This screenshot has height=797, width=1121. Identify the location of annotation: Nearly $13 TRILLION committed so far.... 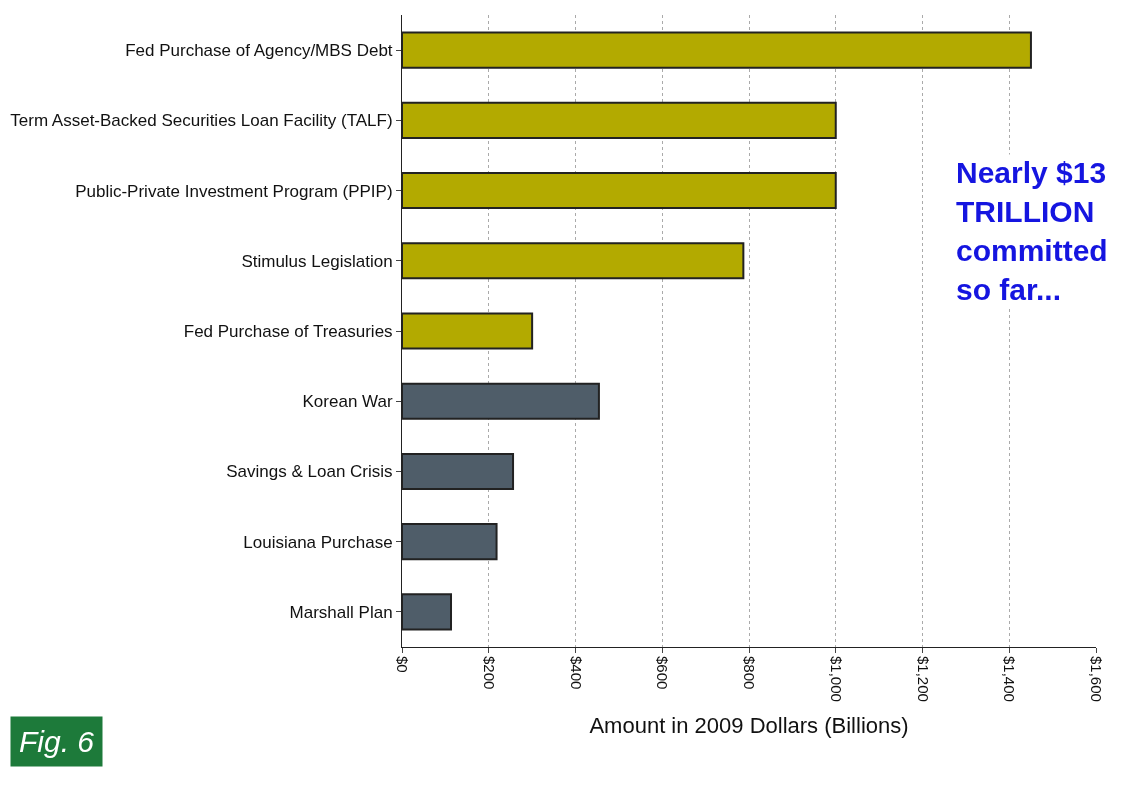
(1032, 231).